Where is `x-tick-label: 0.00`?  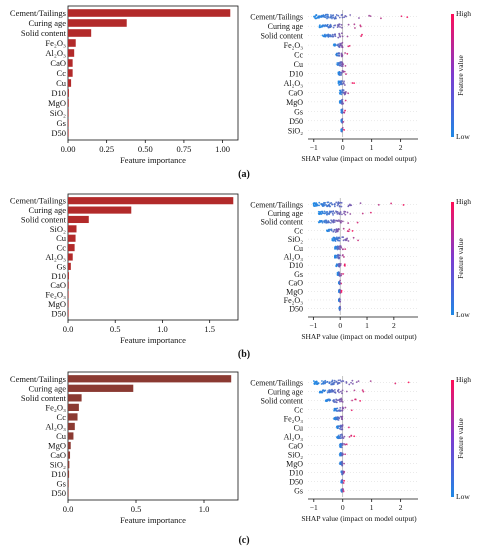 x-tick-label: 0.00 is located at coordinates (68, 149).